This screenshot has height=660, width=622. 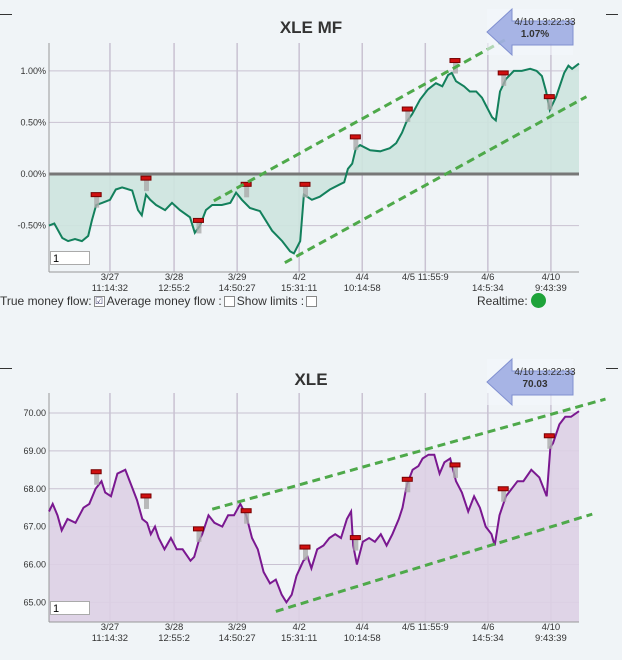 I want to click on avg-mf-checkbox, so click(x=229, y=301).